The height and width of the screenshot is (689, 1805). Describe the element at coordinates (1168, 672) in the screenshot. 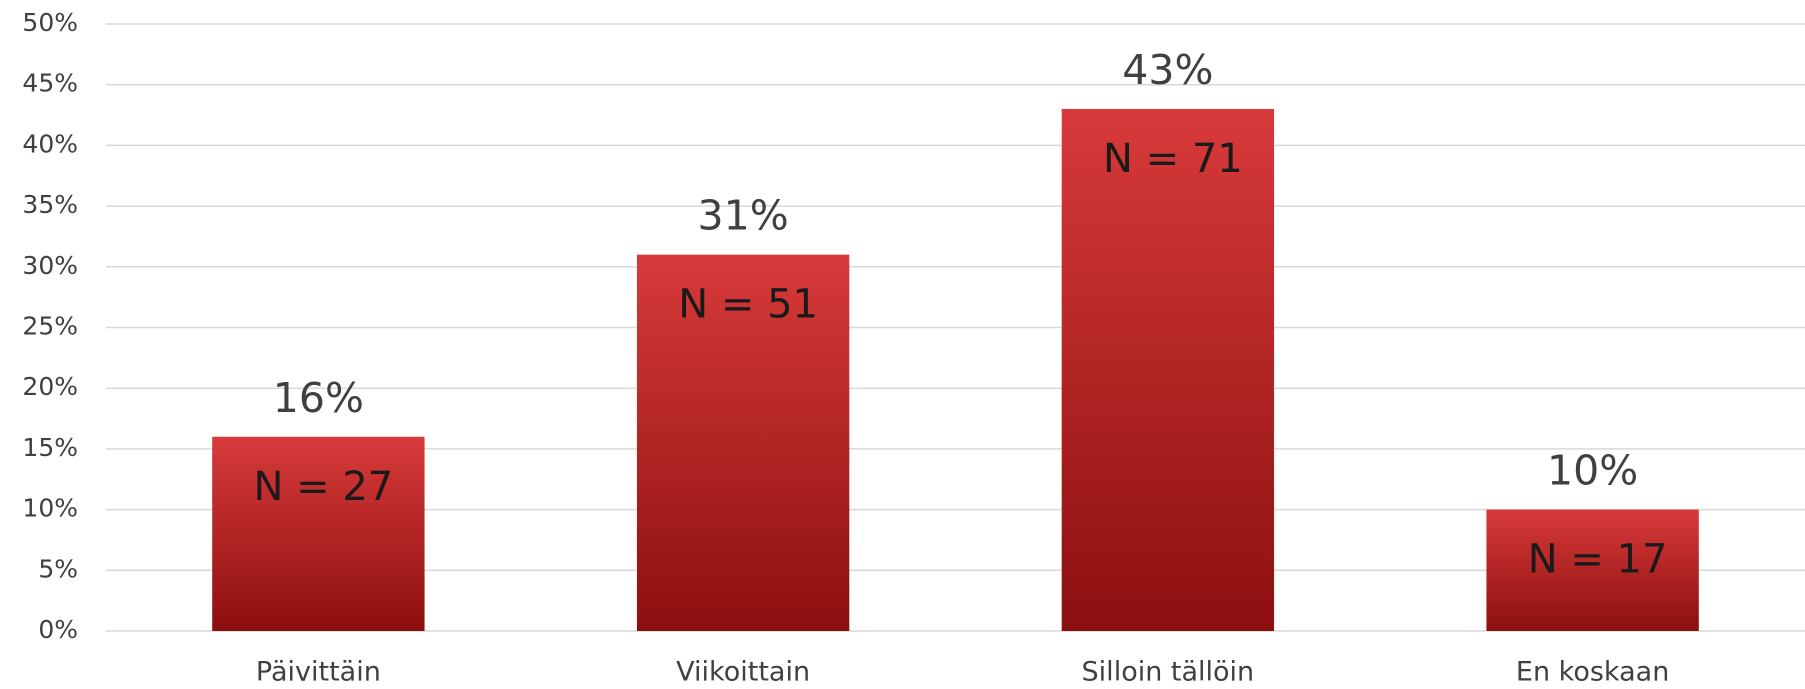

I see `x-tick-label: Silloin tällöin` at that location.